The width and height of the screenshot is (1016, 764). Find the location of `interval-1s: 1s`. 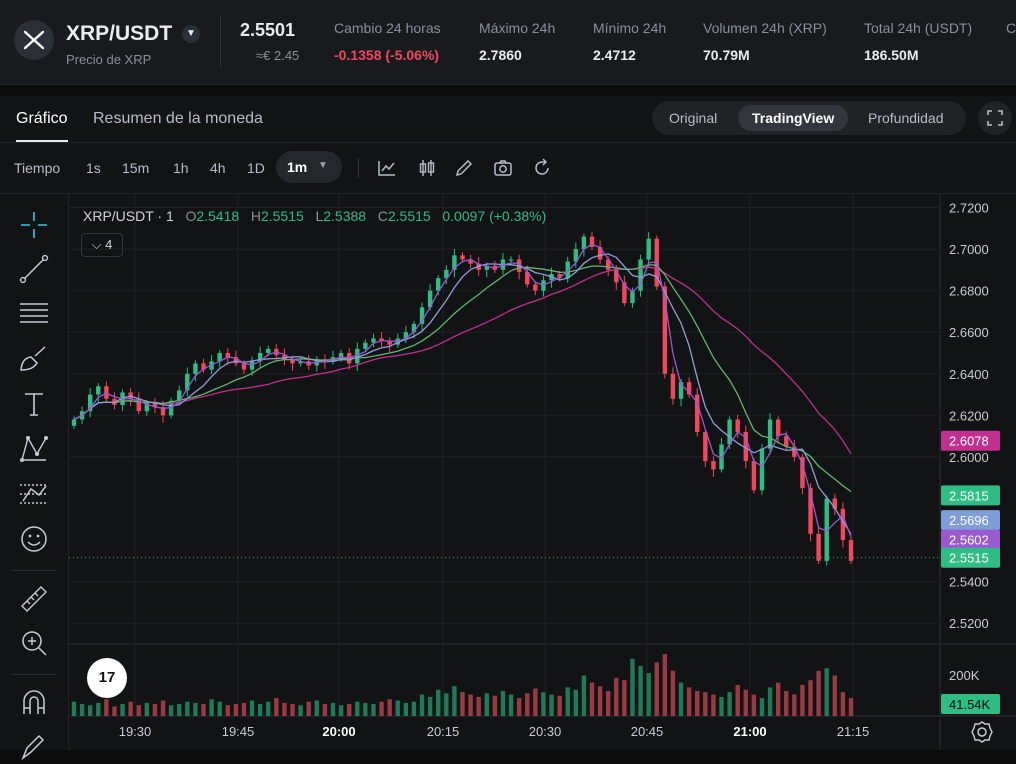

interval-1s: 1s is located at coordinates (93, 168).